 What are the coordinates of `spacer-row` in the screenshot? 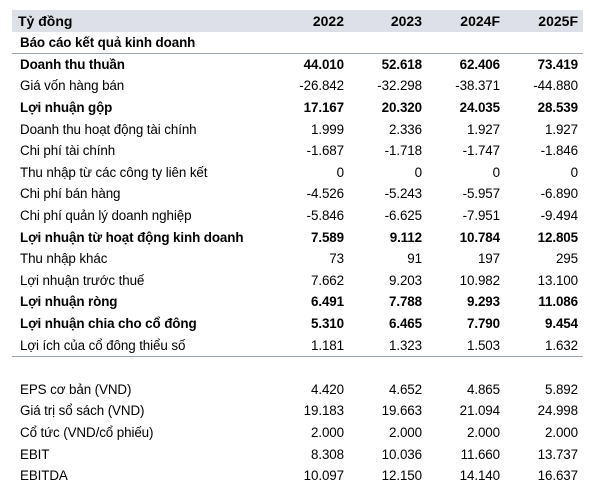 It's located at (297, 368).